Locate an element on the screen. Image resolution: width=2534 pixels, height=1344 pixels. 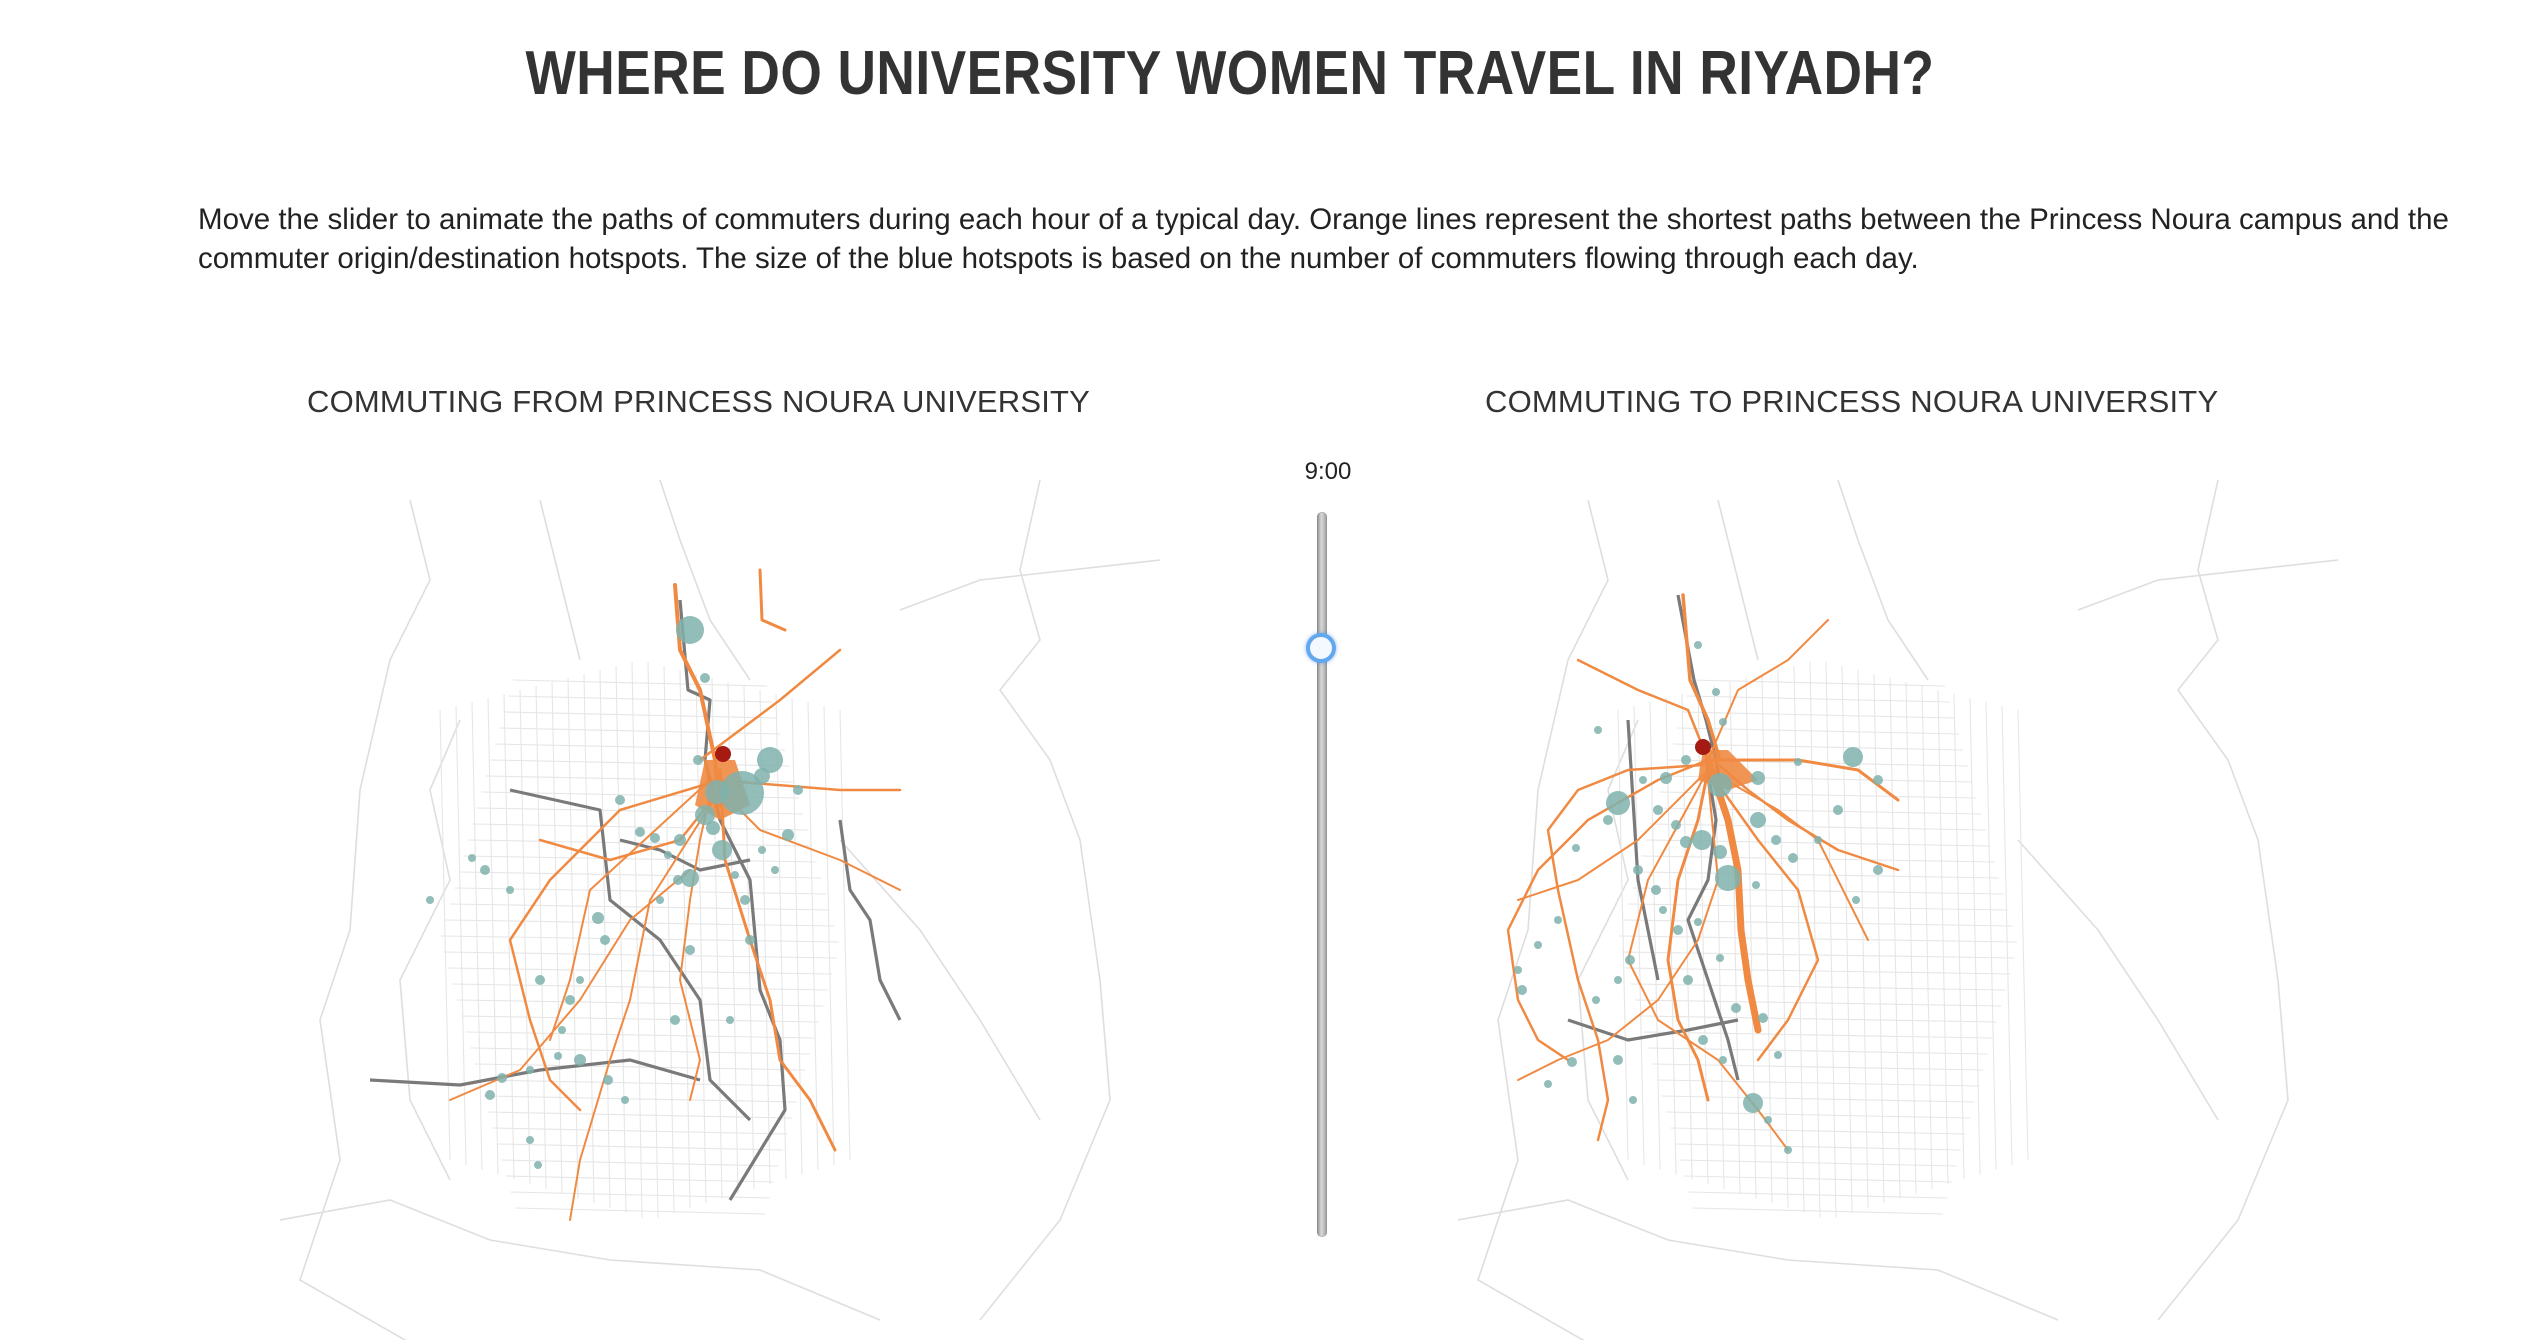
city-grid is located at coordinates (645, 939).